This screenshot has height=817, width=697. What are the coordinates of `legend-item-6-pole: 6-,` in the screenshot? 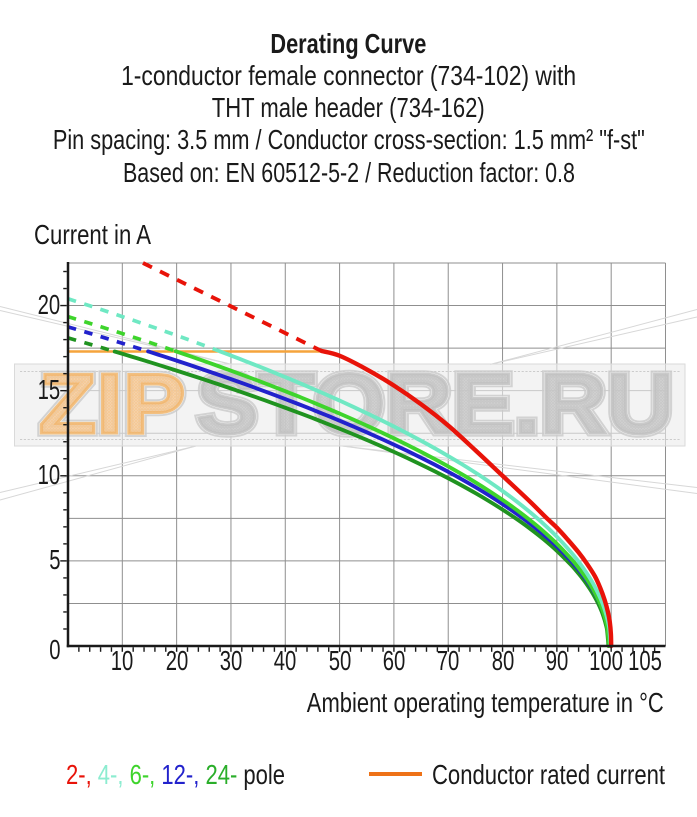 It's located at (139, 774).